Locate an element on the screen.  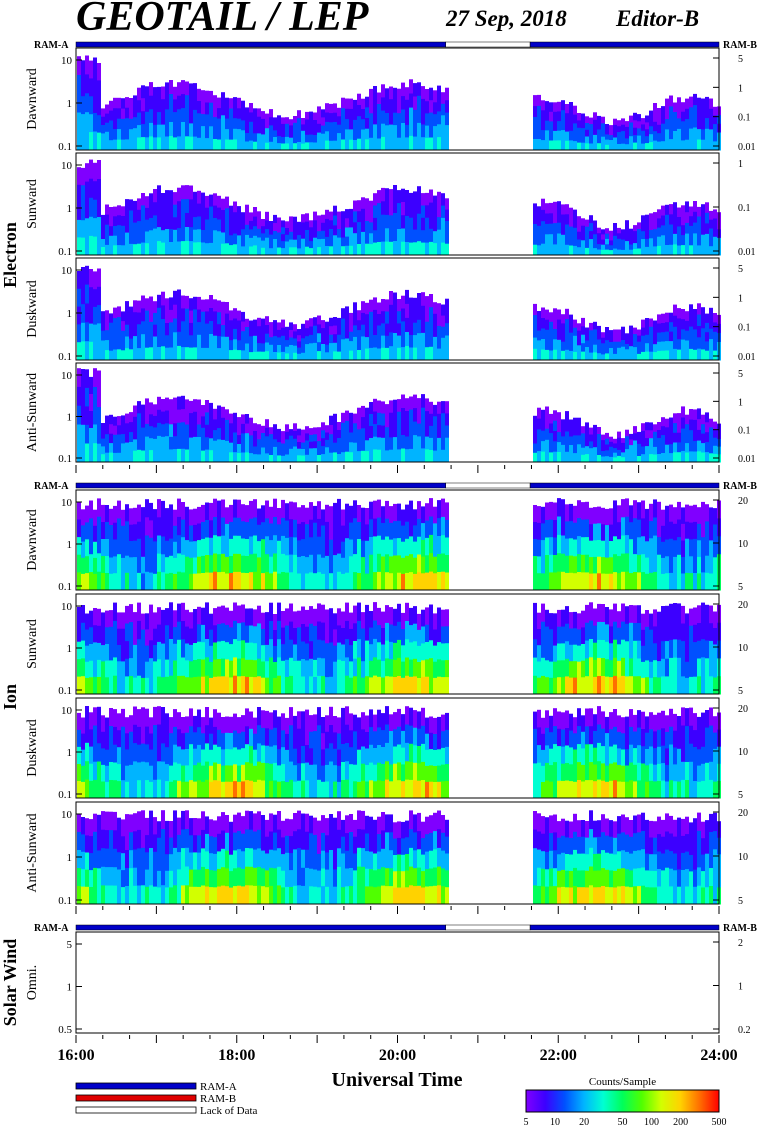
left-tick-label: 0.1 is located at coordinates (65, 587).